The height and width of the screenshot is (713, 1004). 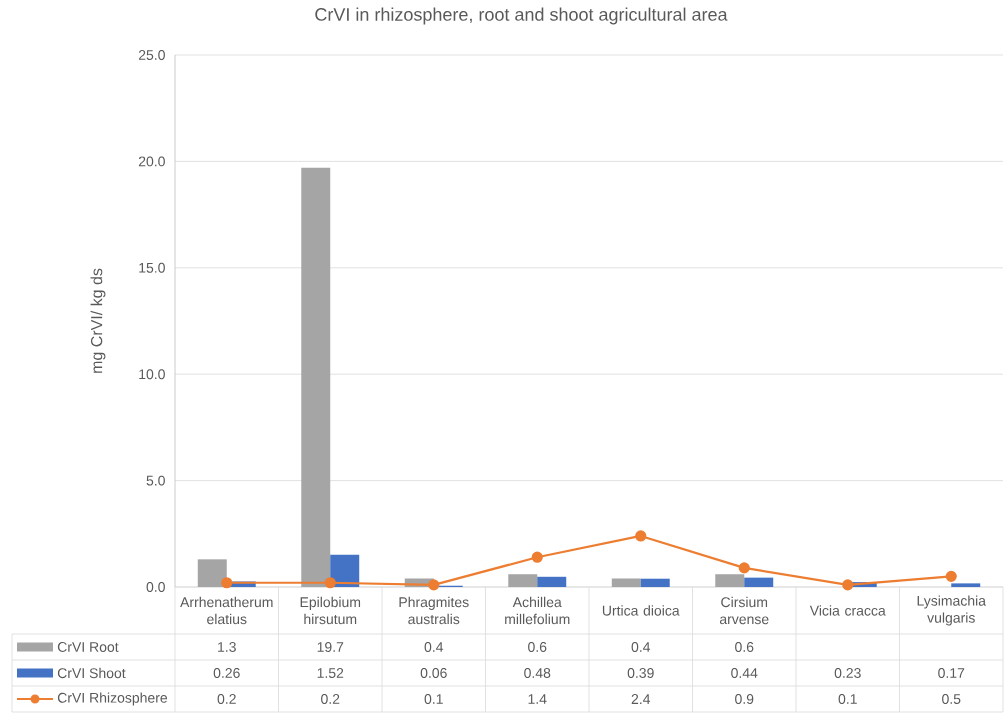 I want to click on data-label: 2.4, so click(x=641, y=699).